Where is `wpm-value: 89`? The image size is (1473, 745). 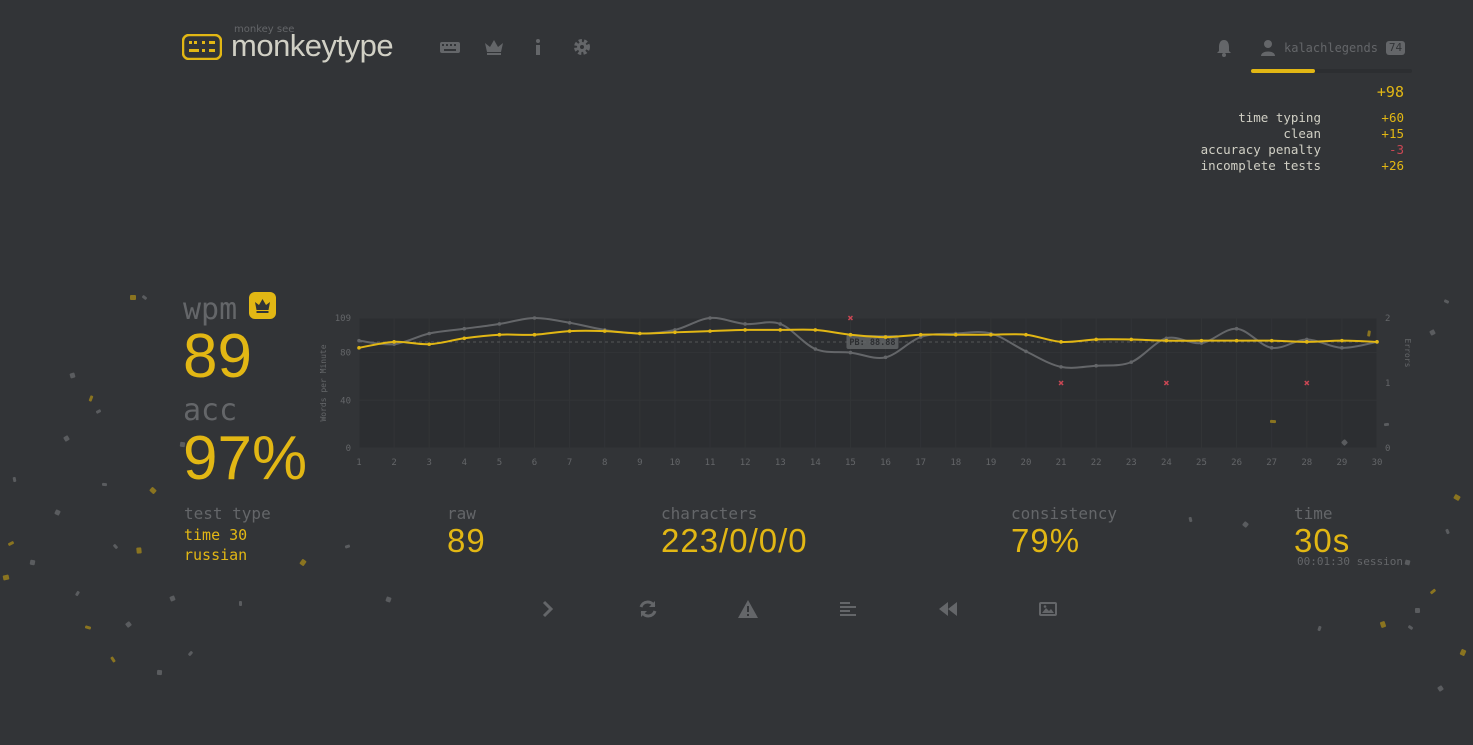 wpm-value: 89 is located at coordinates (217, 356).